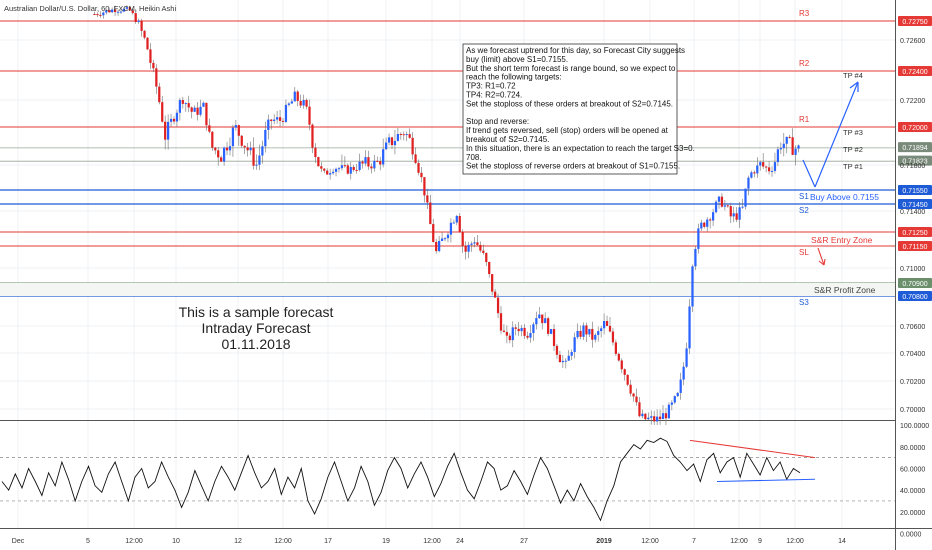 Image resolution: width=932 pixels, height=550 pixels. Describe the element at coordinates (514, 77) in the screenshot. I see `annotation-line: reach the following targets:` at that location.